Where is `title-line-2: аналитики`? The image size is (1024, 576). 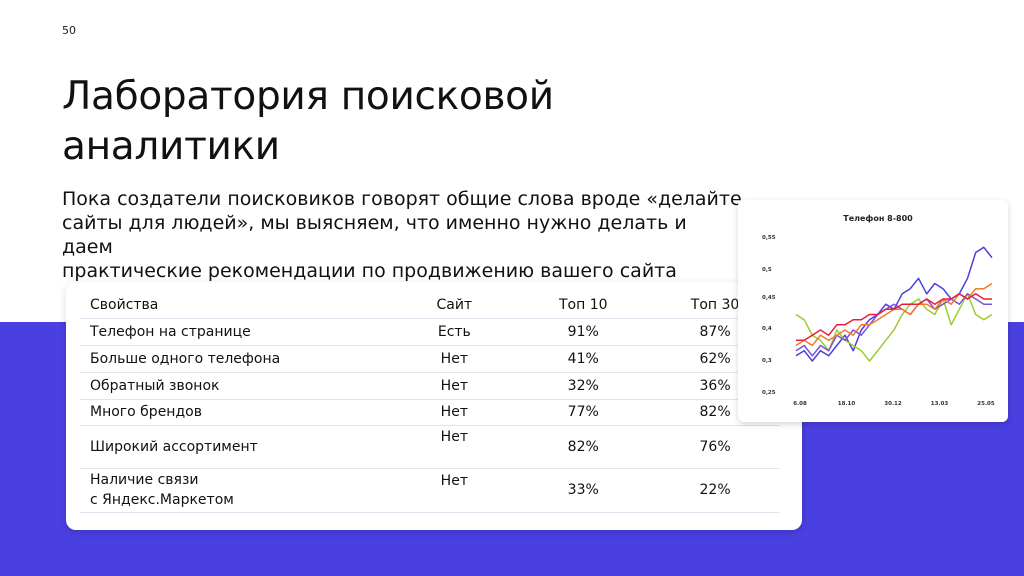
title-line-2: аналитики is located at coordinates (171, 146).